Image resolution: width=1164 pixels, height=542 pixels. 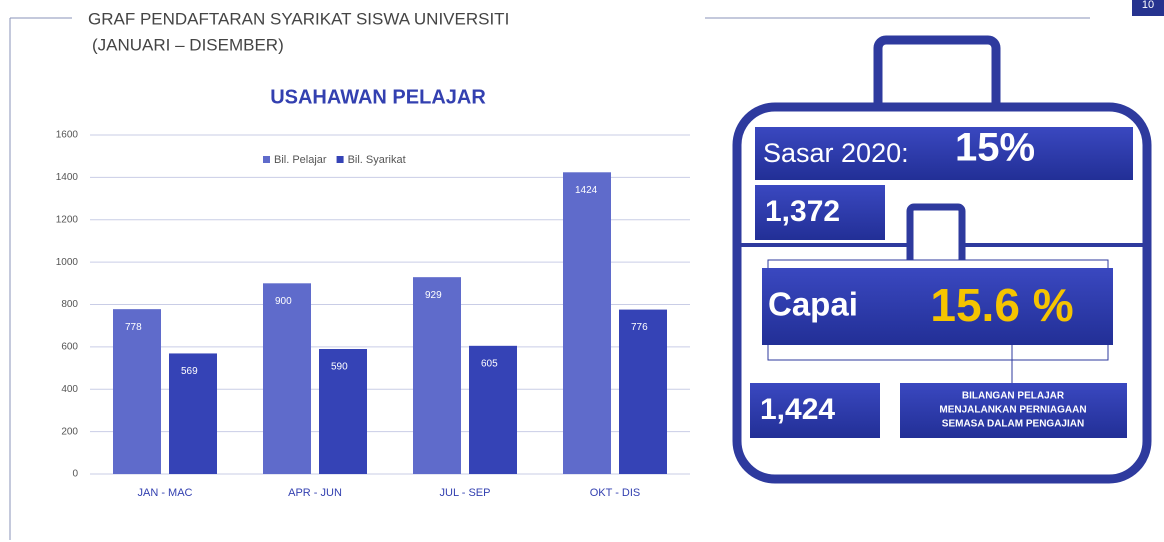 I want to click on achieved-value: 15.6 %, so click(x=1001, y=305).